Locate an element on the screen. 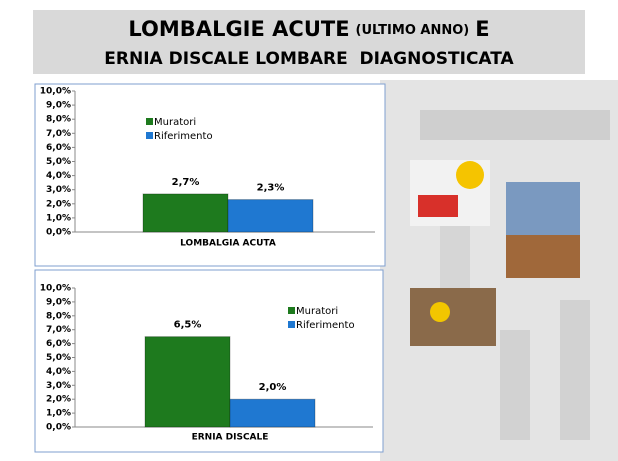 The height and width of the screenshot is (461, 618). cartoon-helmet is located at coordinates (470, 175).